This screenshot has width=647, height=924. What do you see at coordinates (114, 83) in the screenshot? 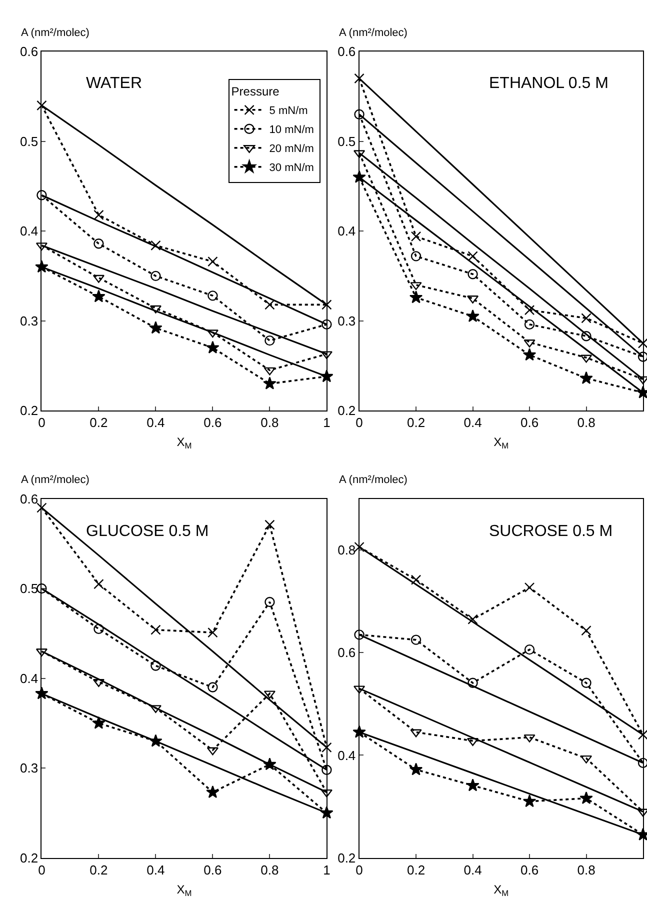
I see `text: WATER` at bounding box center [114, 83].